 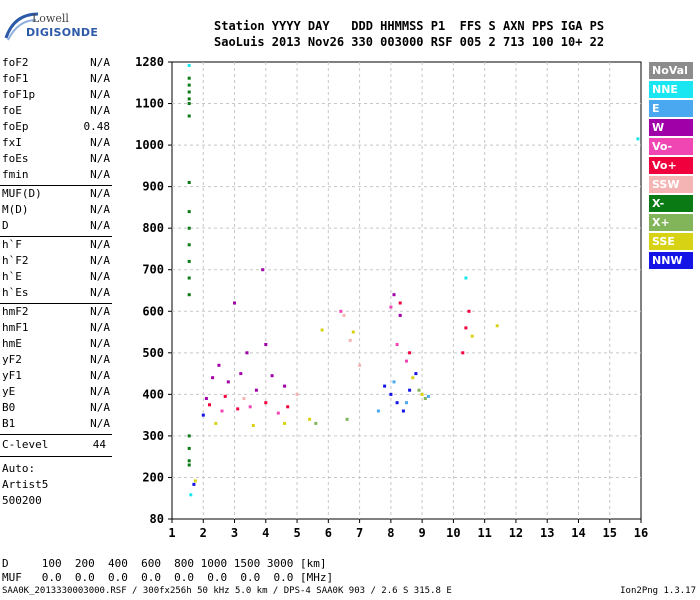 What do you see at coordinates (12, 343) in the screenshot?
I see `param-name: hmE` at bounding box center [12, 343].